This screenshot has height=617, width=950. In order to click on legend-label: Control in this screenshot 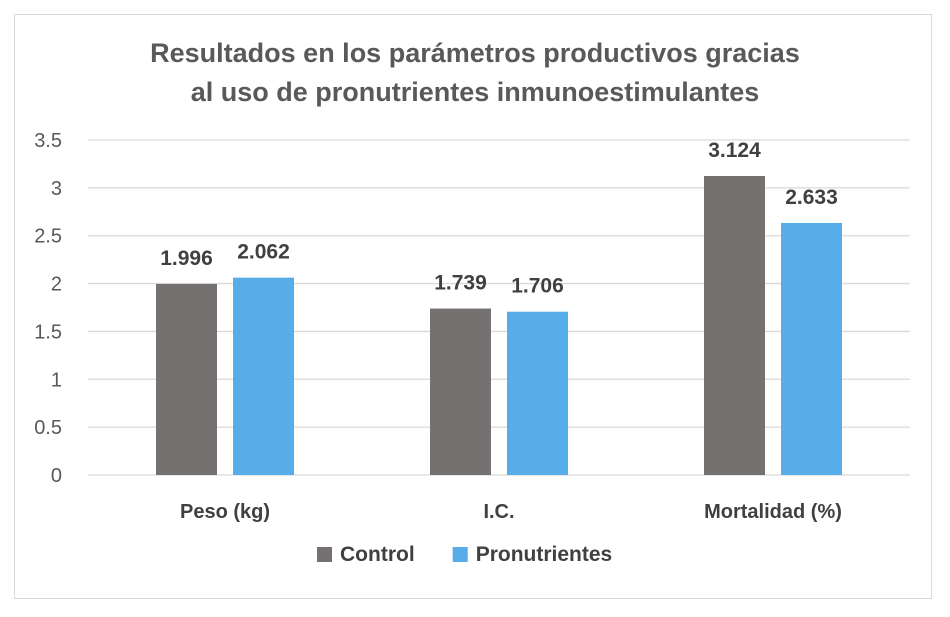, I will do `click(377, 554)`.